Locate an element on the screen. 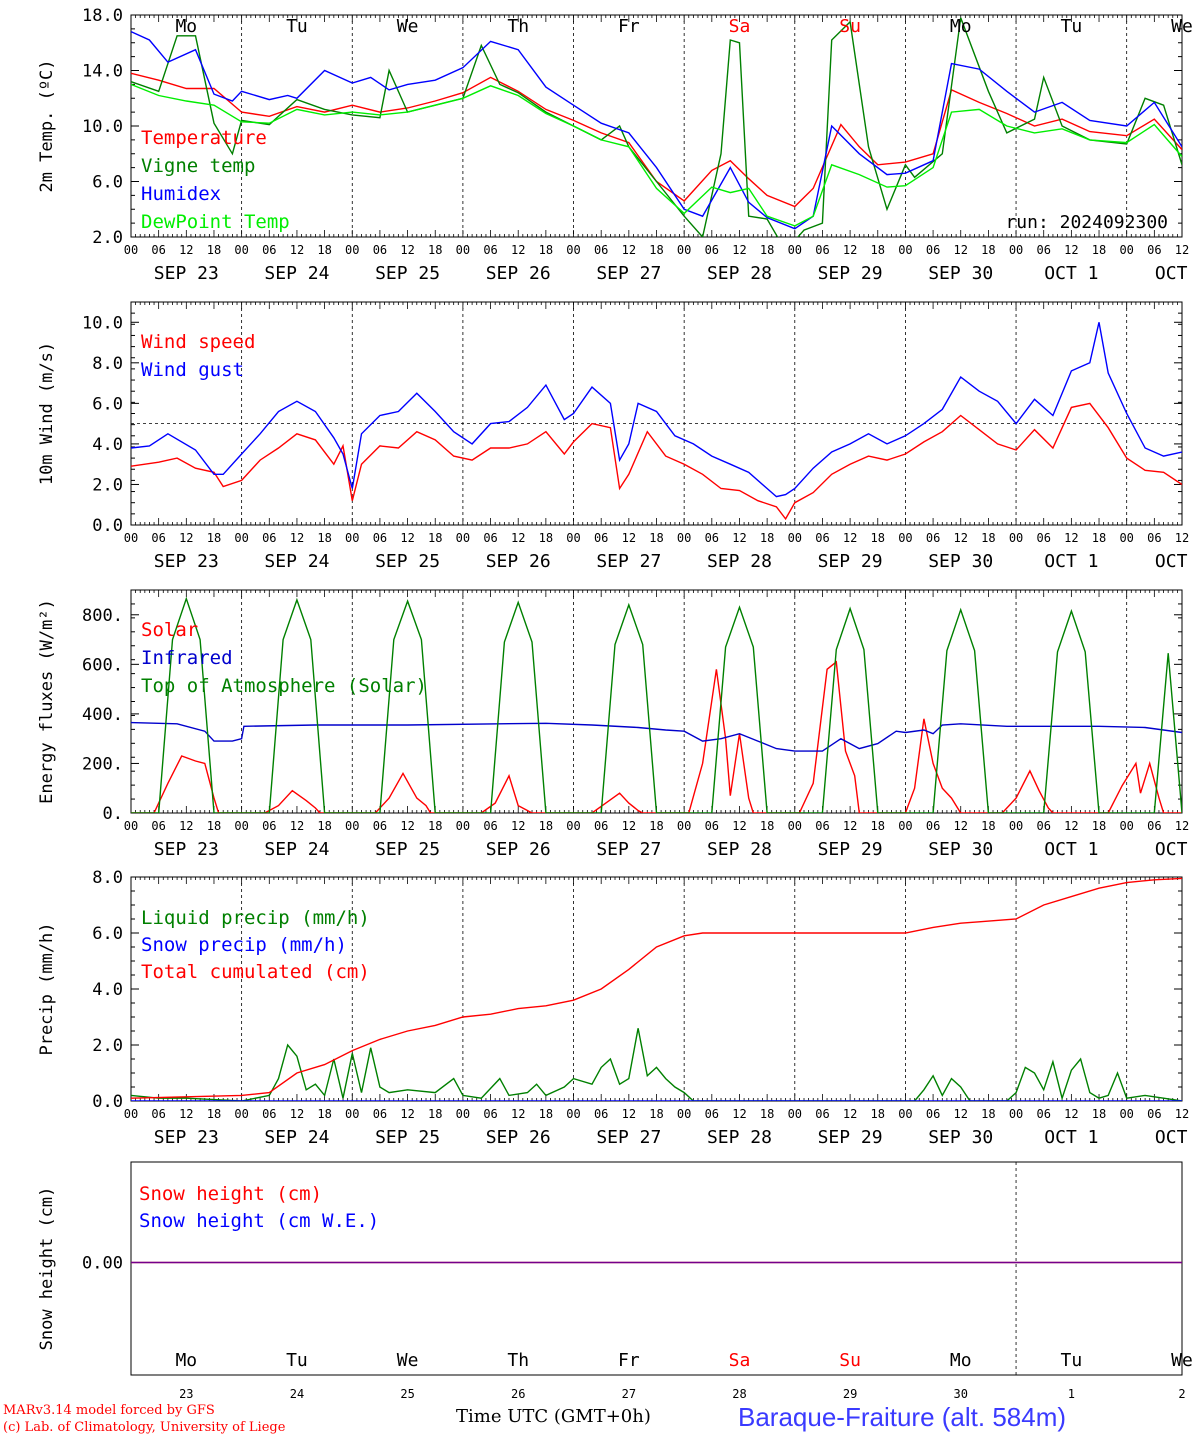  y-tick-label: 800. is located at coordinates (102, 616).